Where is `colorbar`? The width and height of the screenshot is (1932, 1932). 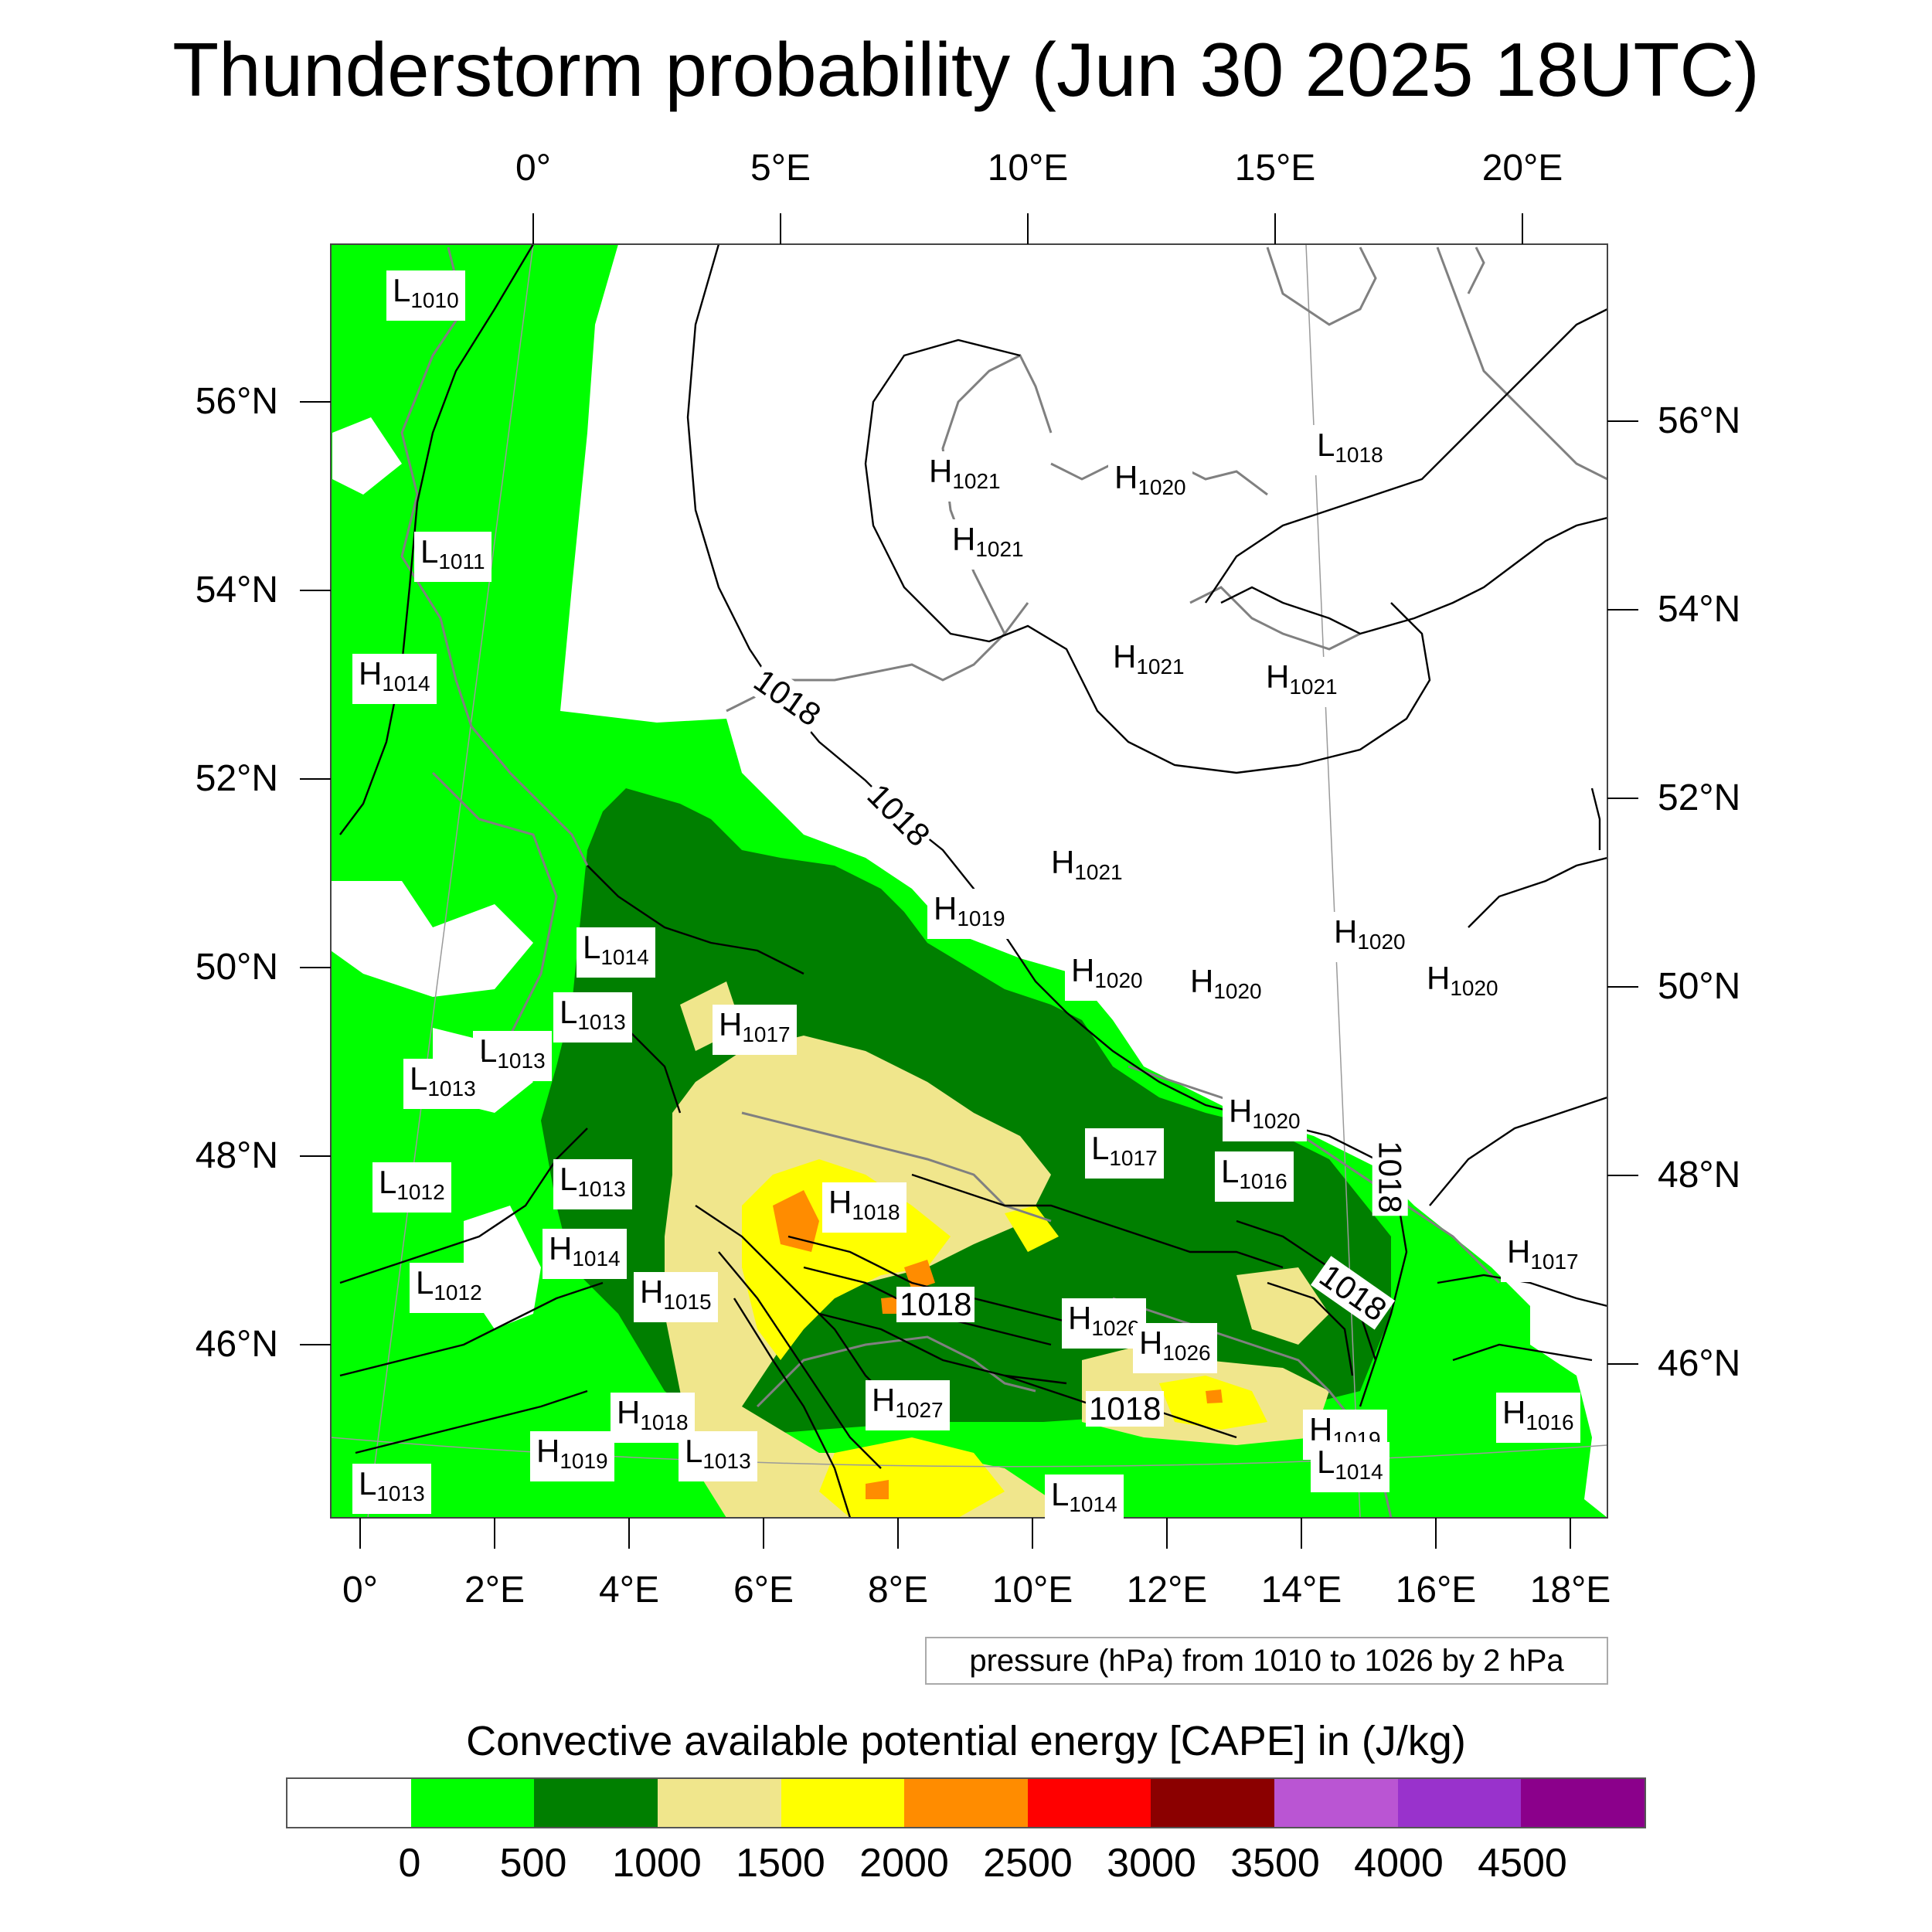
colorbar is located at coordinates (966, 1802).